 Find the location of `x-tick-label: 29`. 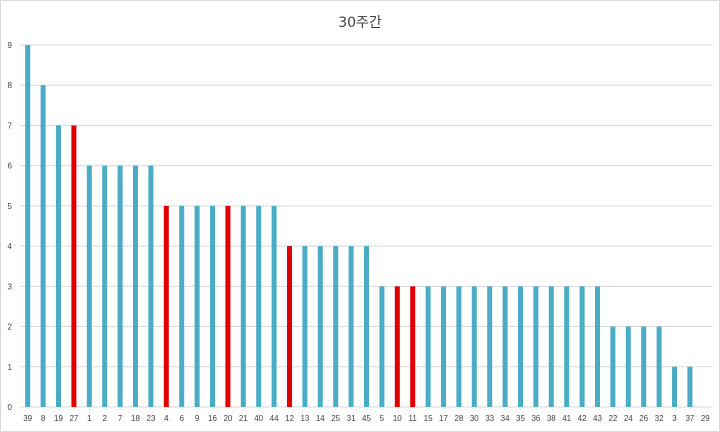

x-tick-label: 29 is located at coordinates (705, 418).